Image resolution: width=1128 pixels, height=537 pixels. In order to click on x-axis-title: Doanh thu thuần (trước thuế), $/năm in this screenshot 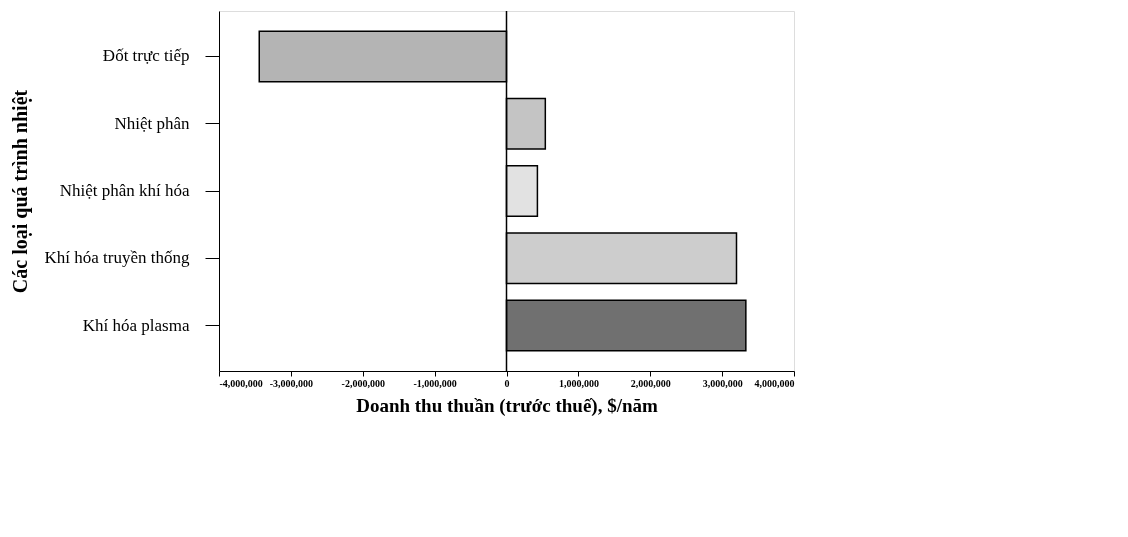, I will do `click(507, 405)`.